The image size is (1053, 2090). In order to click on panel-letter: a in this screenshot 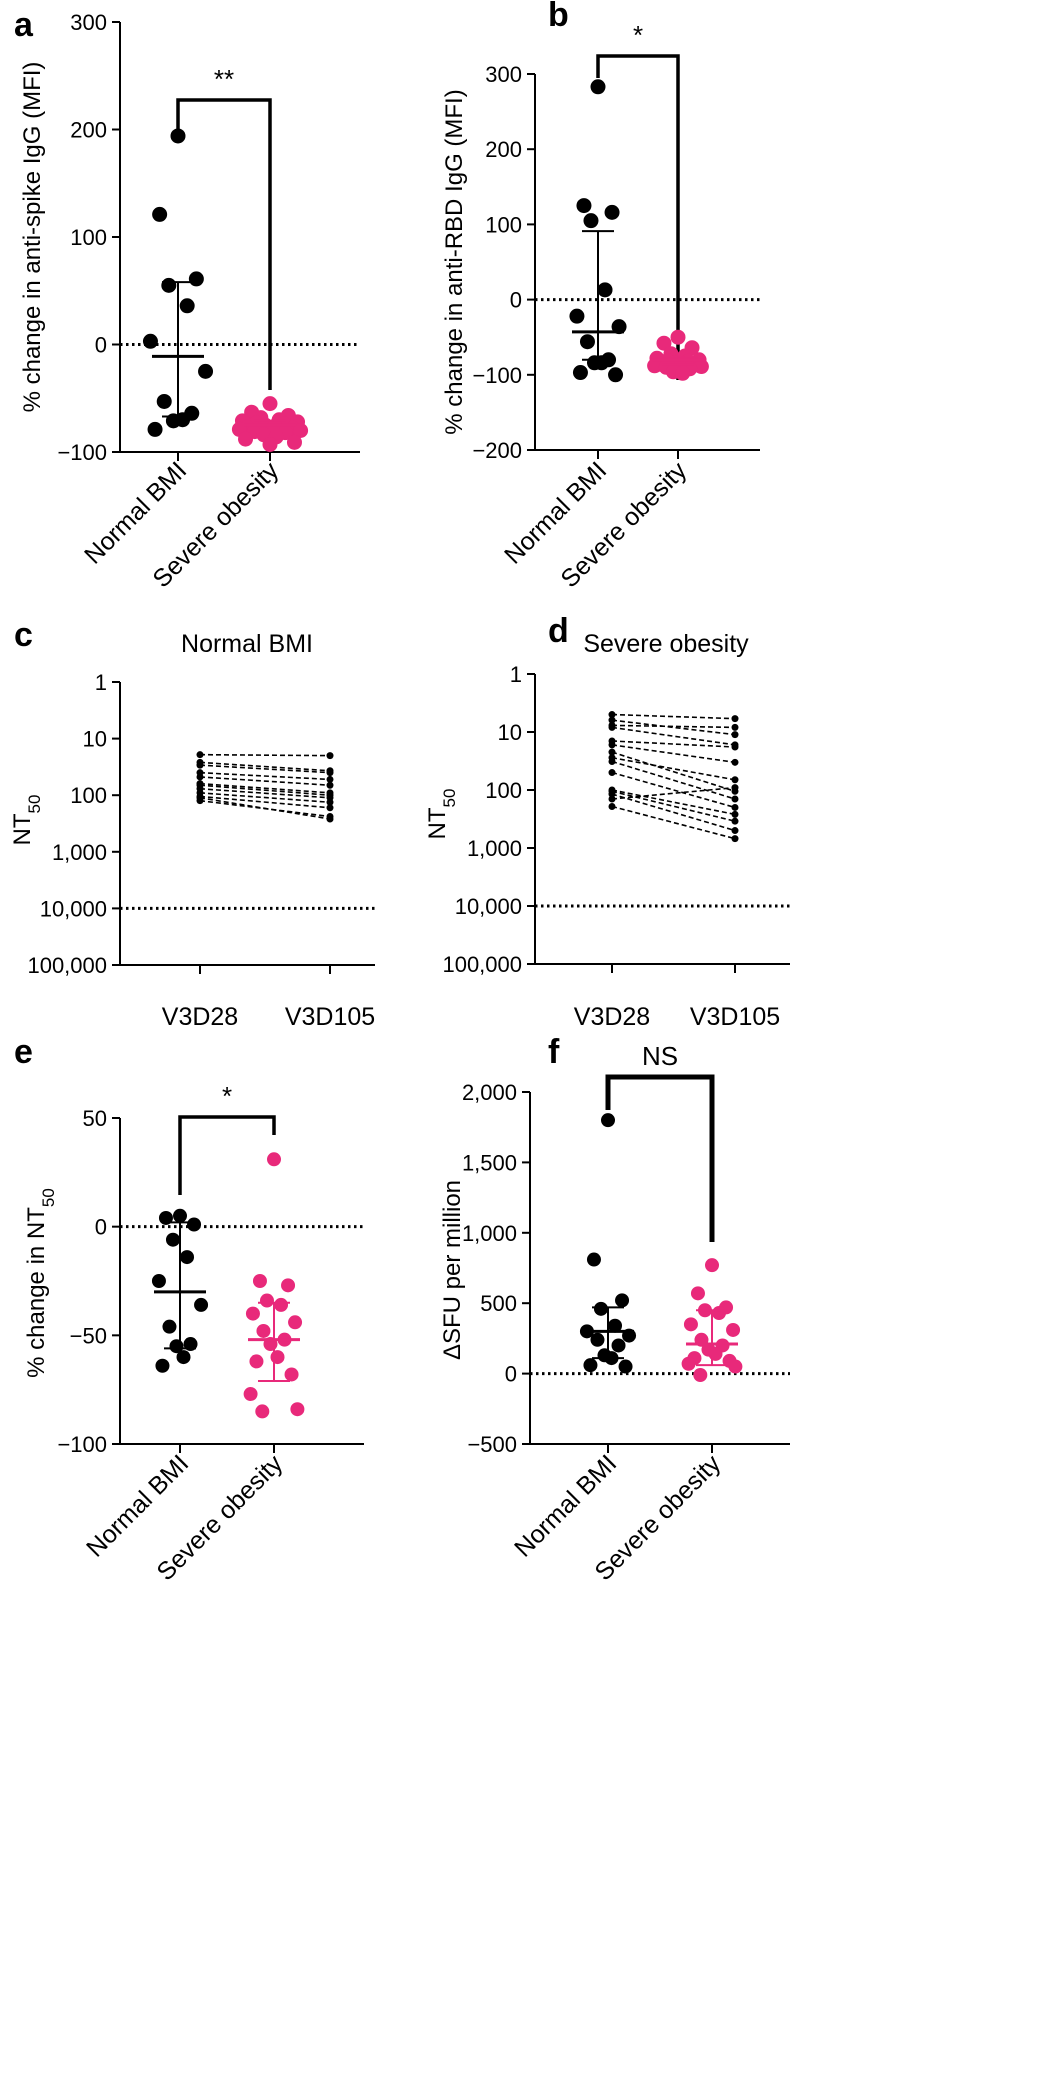, I will do `click(24, 25)`.